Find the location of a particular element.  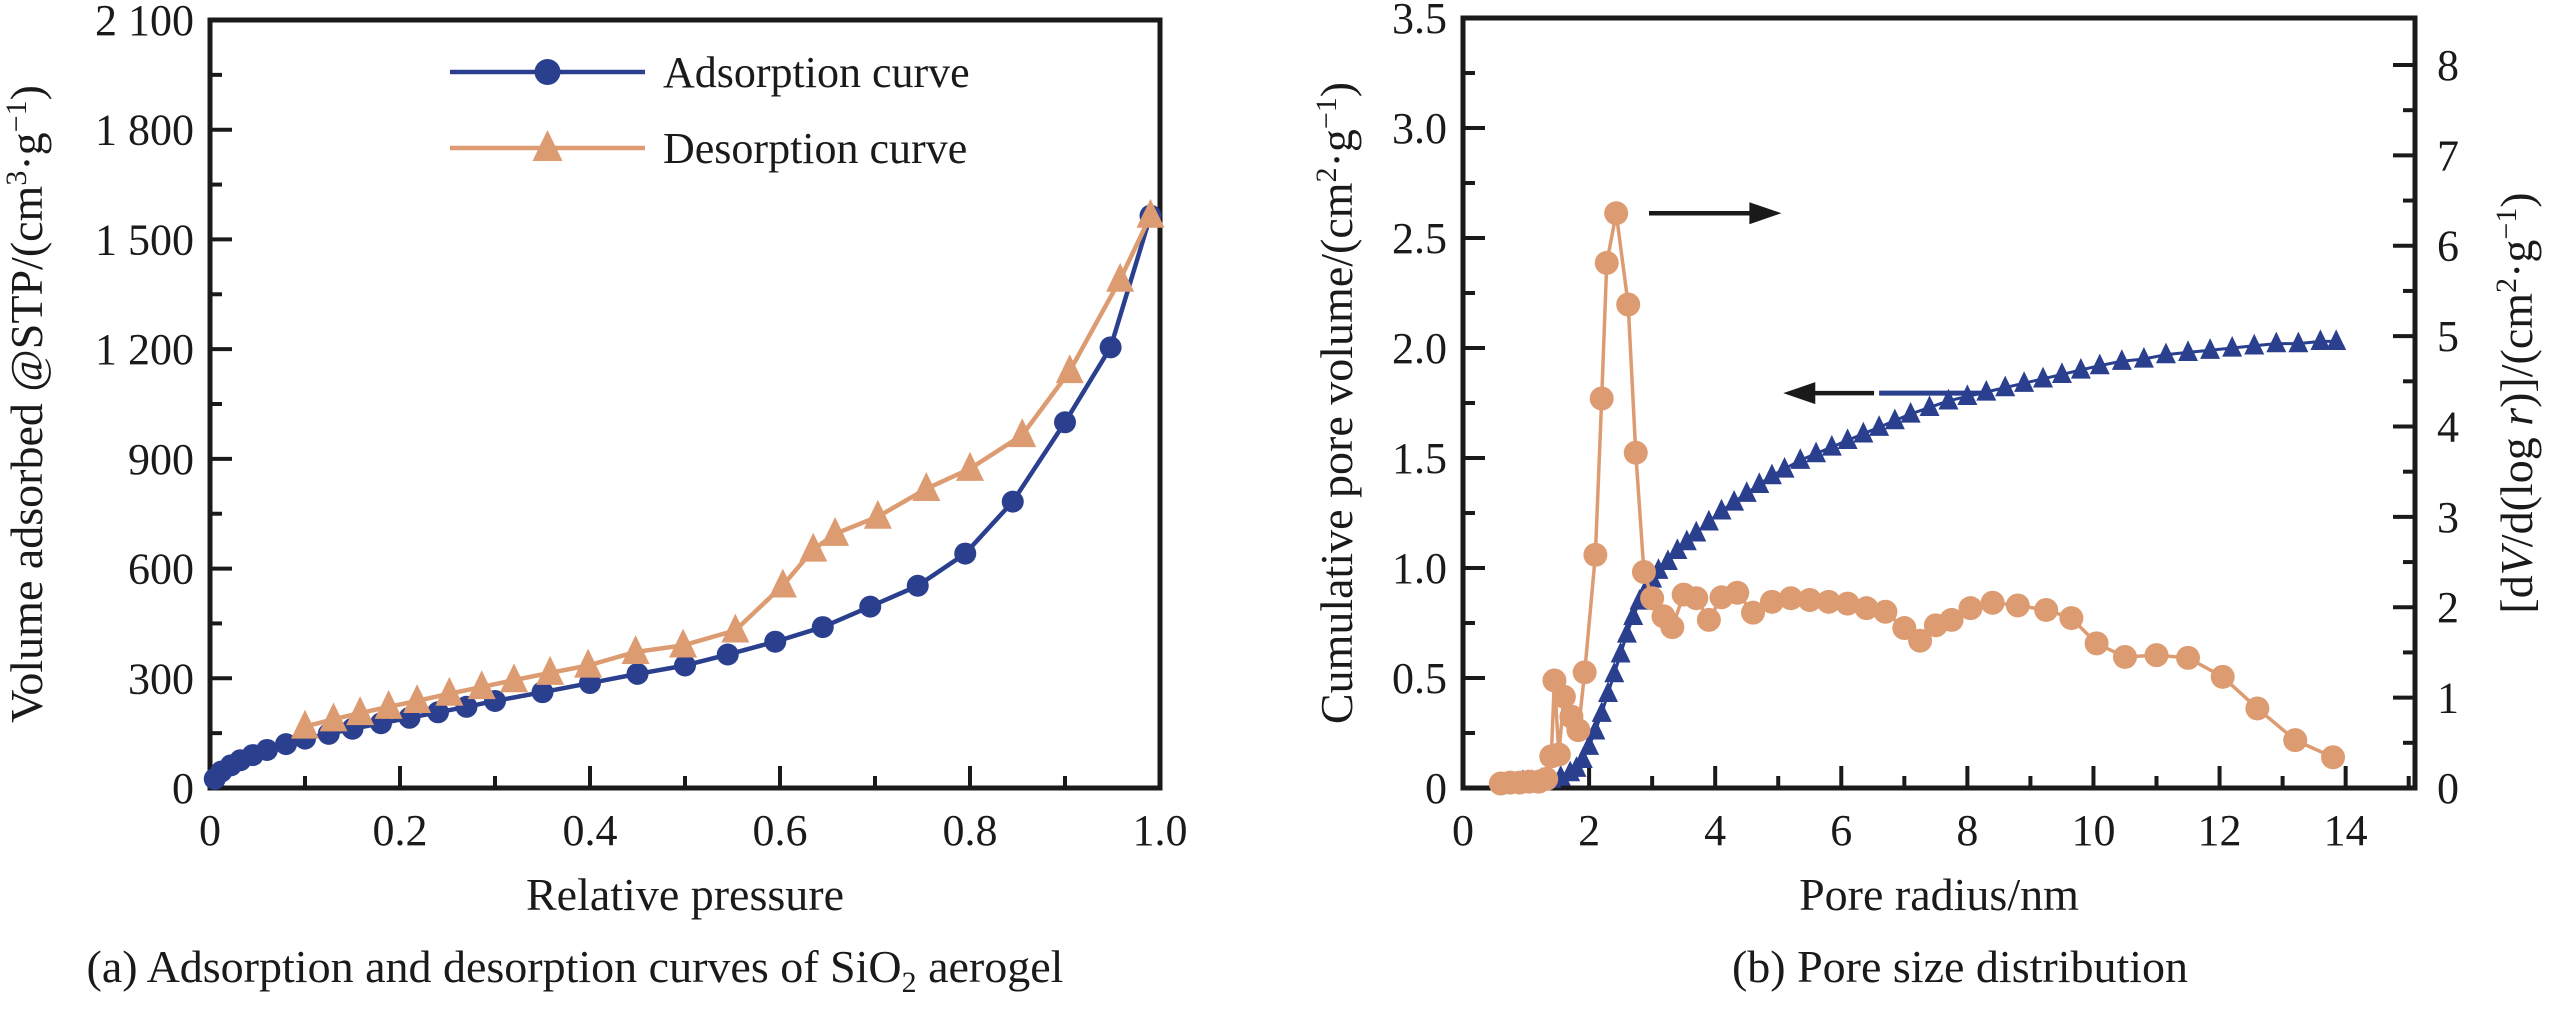

label-fragment: ·g is located at coordinates (26, 151).